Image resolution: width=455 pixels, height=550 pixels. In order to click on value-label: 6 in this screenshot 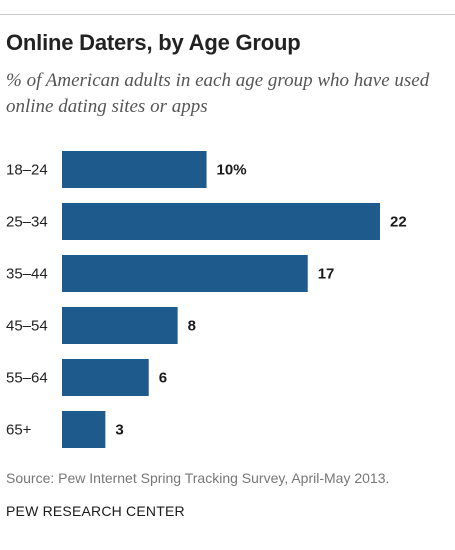, I will do `click(163, 378)`.